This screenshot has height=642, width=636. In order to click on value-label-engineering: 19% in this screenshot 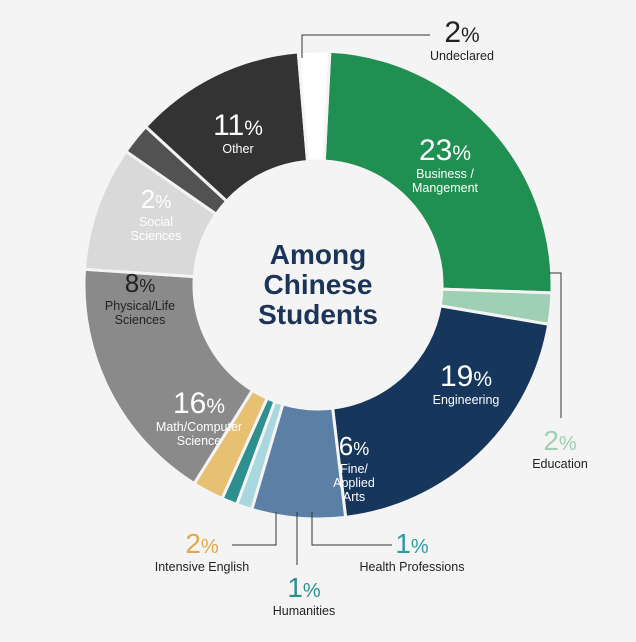, I will do `click(466, 376)`.